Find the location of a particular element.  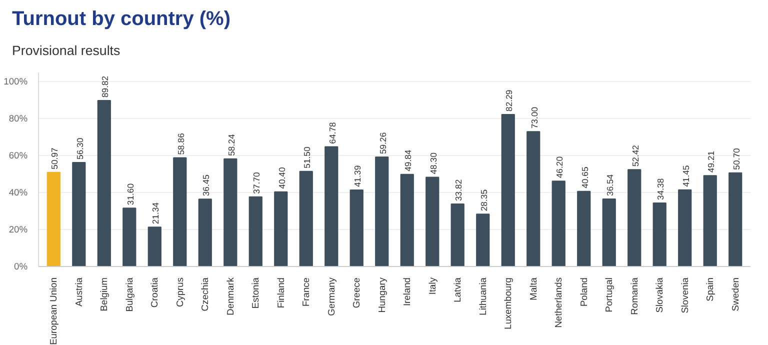

data-label: 28.35 is located at coordinates (483, 200).